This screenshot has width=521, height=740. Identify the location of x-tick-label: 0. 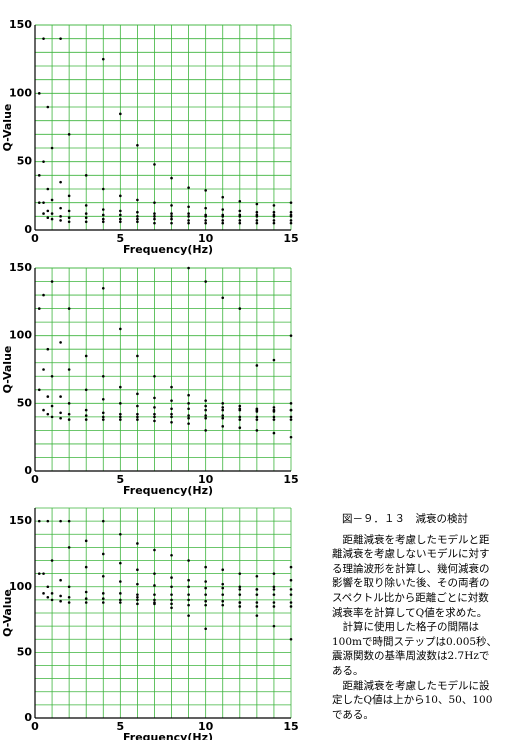
(35, 479).